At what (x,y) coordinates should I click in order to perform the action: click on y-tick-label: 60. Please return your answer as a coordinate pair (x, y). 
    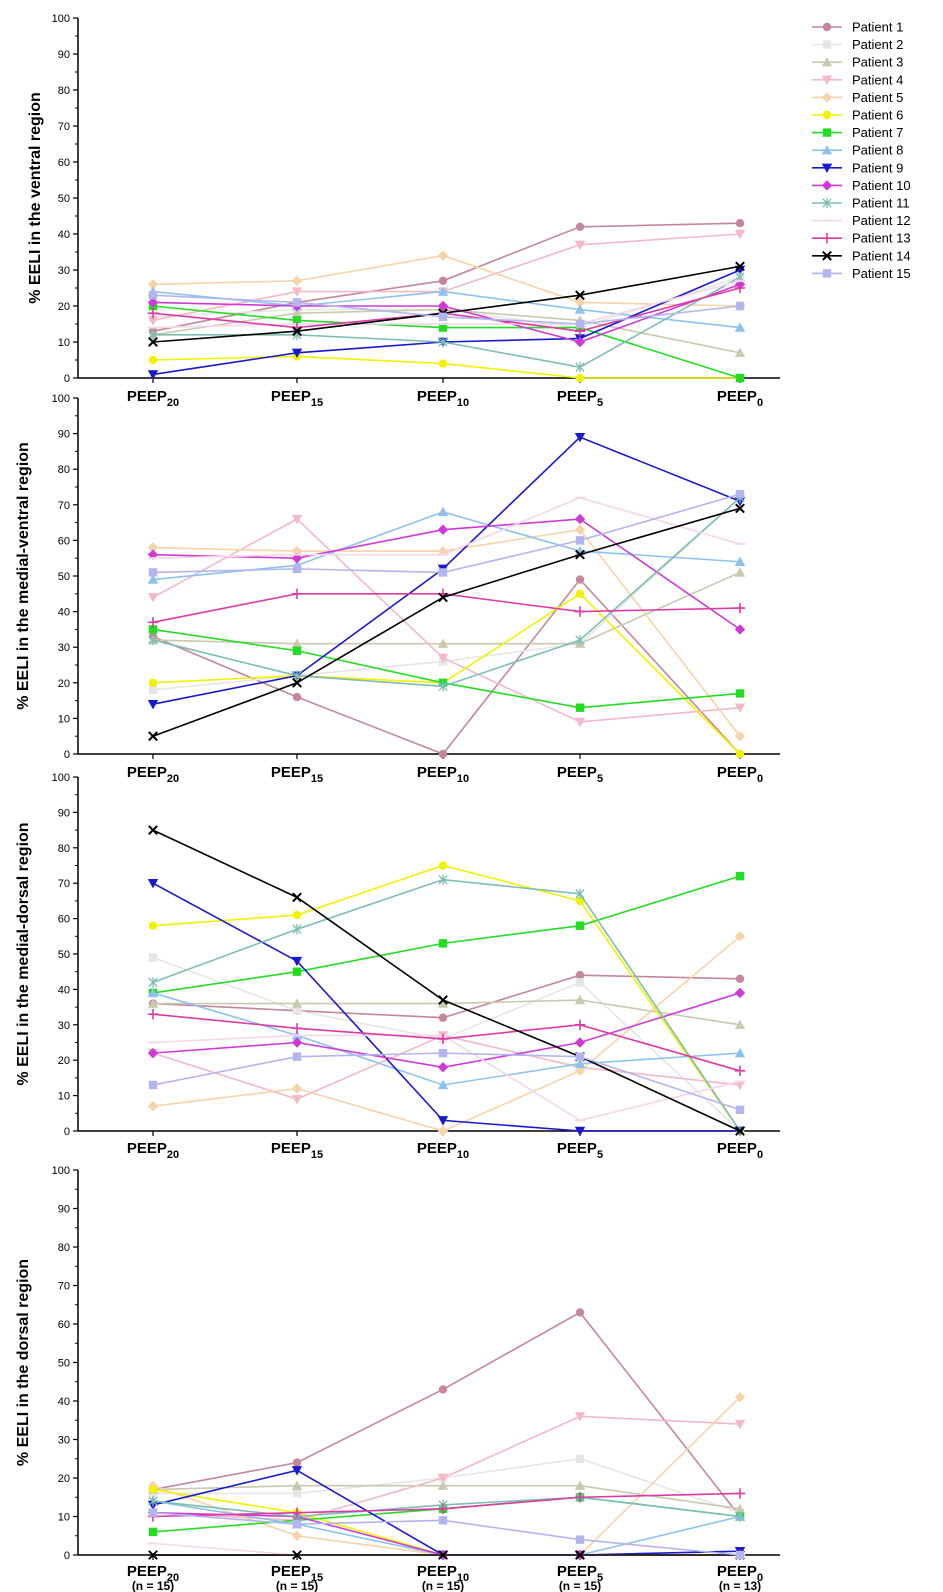
    Looking at the image, I should click on (64, 163).